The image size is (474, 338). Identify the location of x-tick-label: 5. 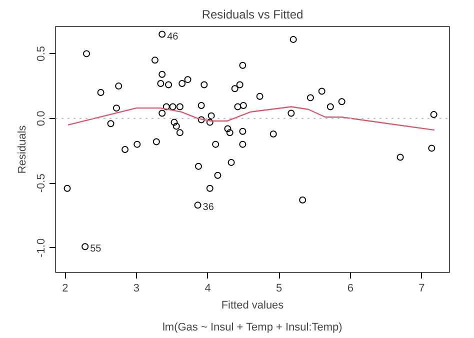
(279, 288).